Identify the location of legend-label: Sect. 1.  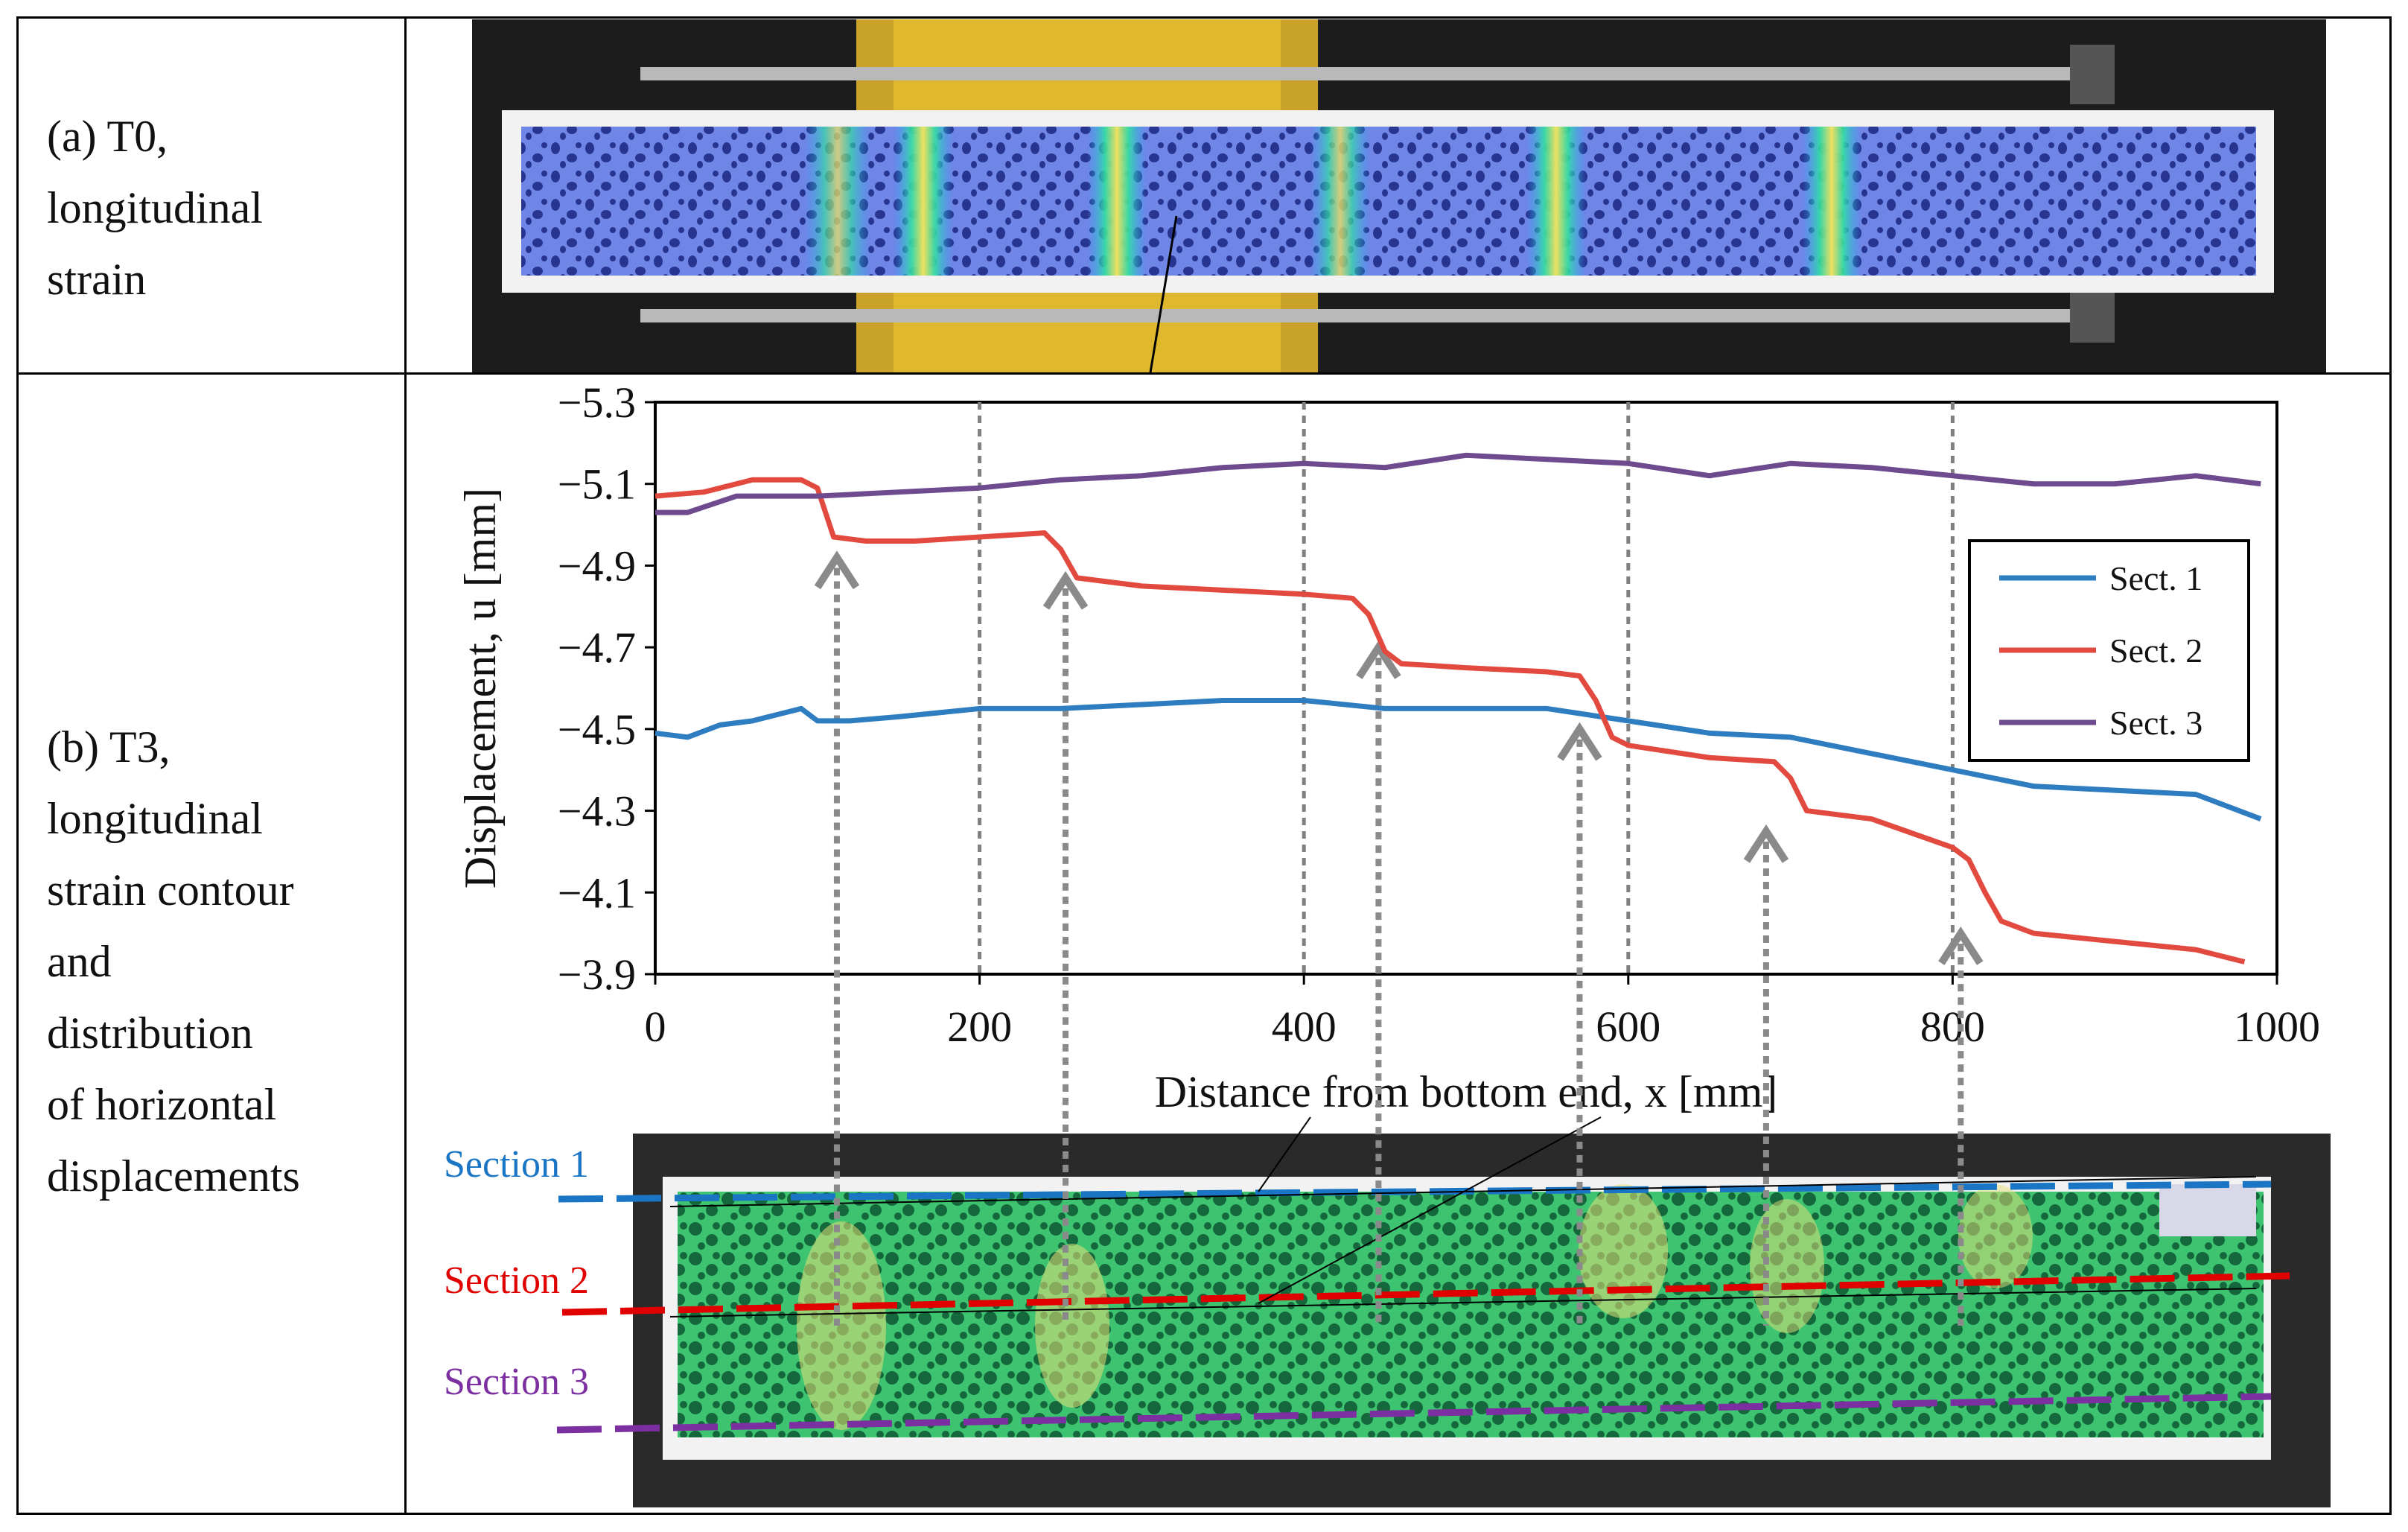
(2155, 578).